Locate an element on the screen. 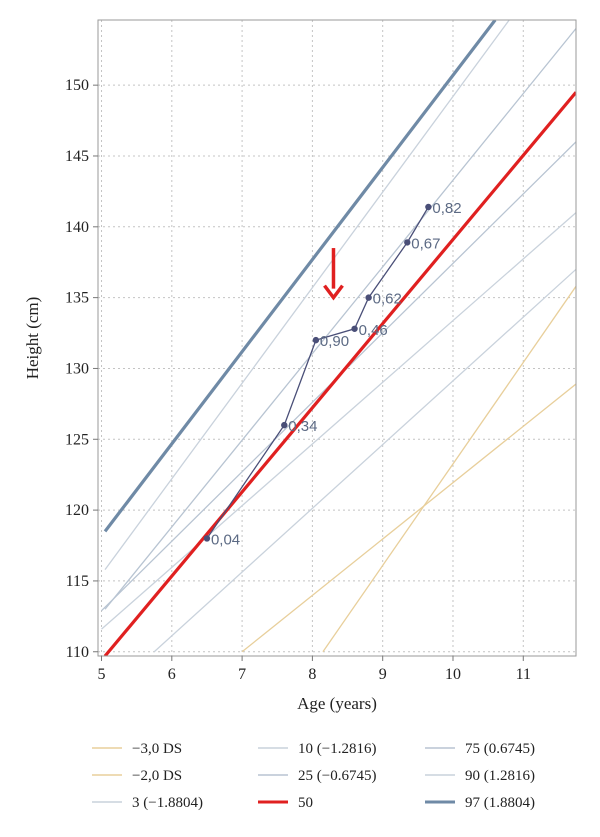 The image size is (600, 837). point-label: 0,90 is located at coordinates (334, 341).